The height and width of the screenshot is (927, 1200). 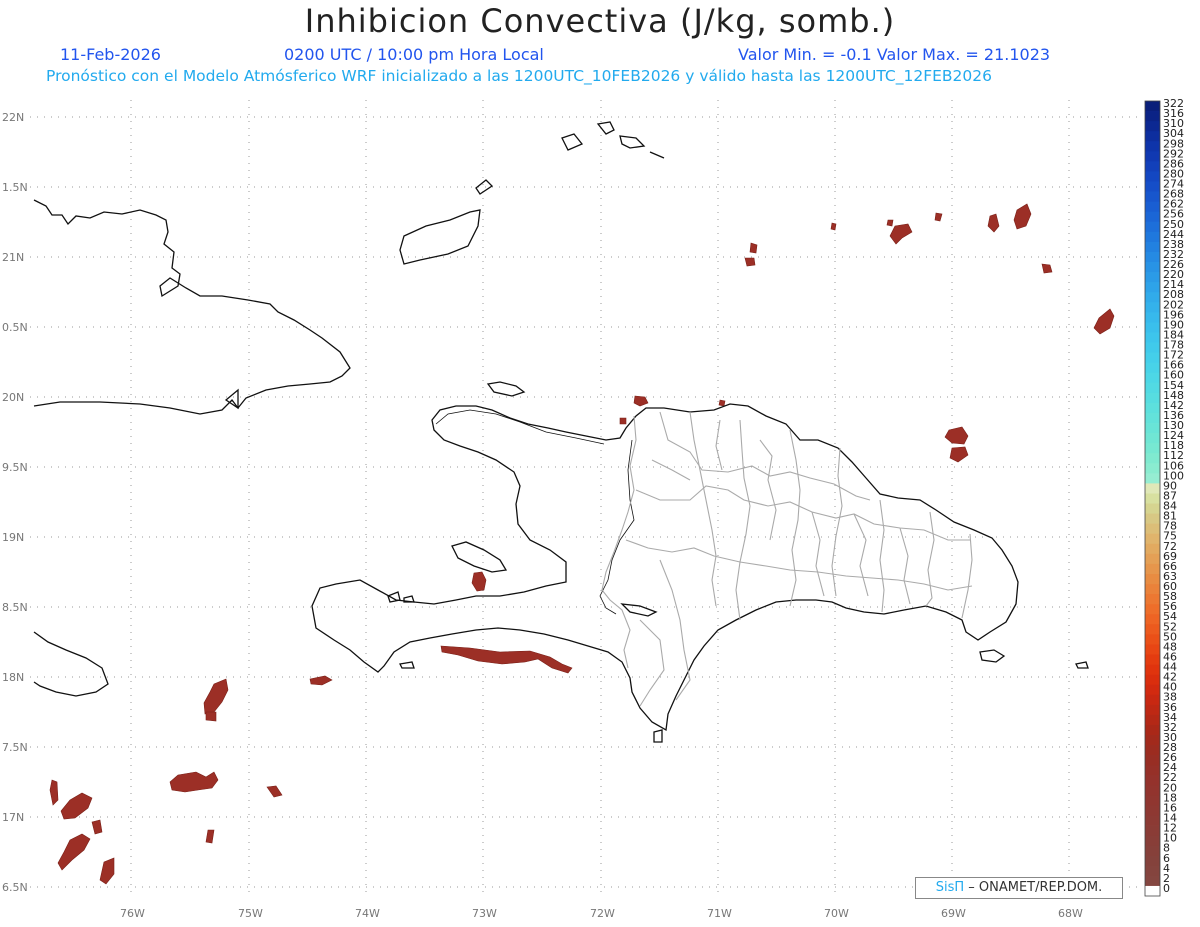 What do you see at coordinates (1173, 455) in the screenshot?
I see `colorbar-label: 112` at bounding box center [1173, 455].